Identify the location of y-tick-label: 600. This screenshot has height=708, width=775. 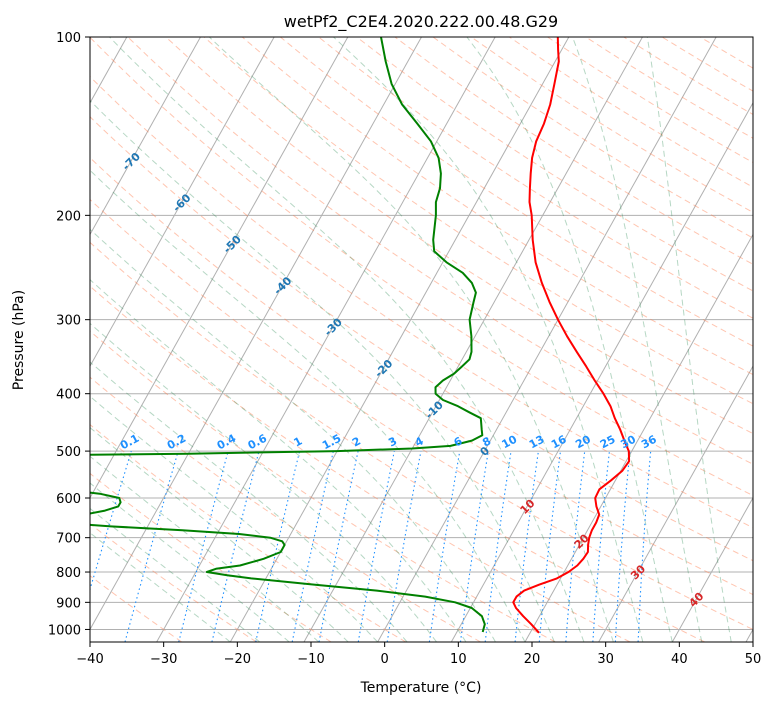
(68, 499).